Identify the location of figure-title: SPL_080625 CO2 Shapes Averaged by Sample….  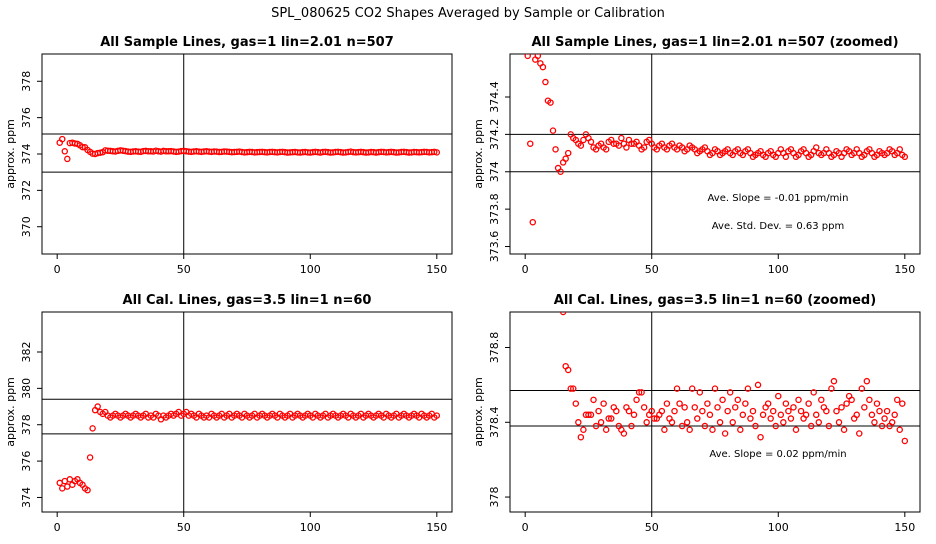
(468, 13).